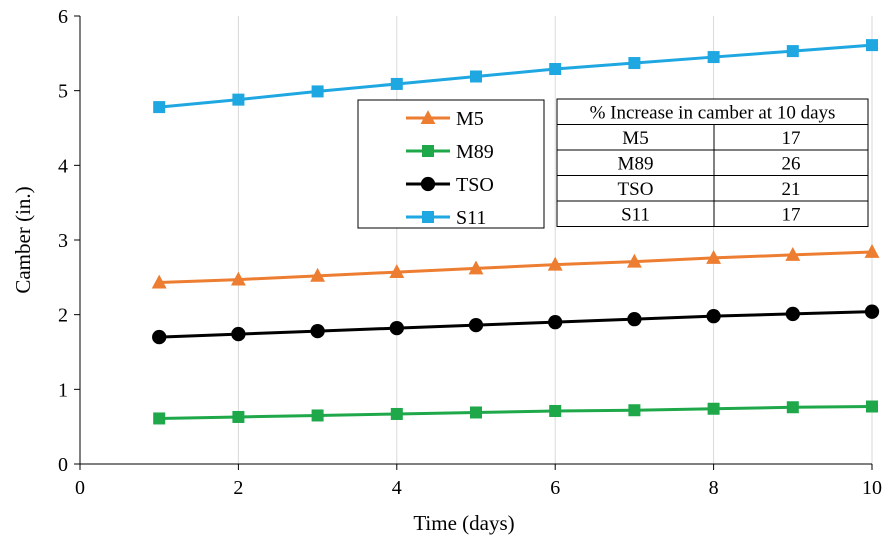  What do you see at coordinates (872, 488) in the screenshot?
I see `x-tick-label: 10` at bounding box center [872, 488].